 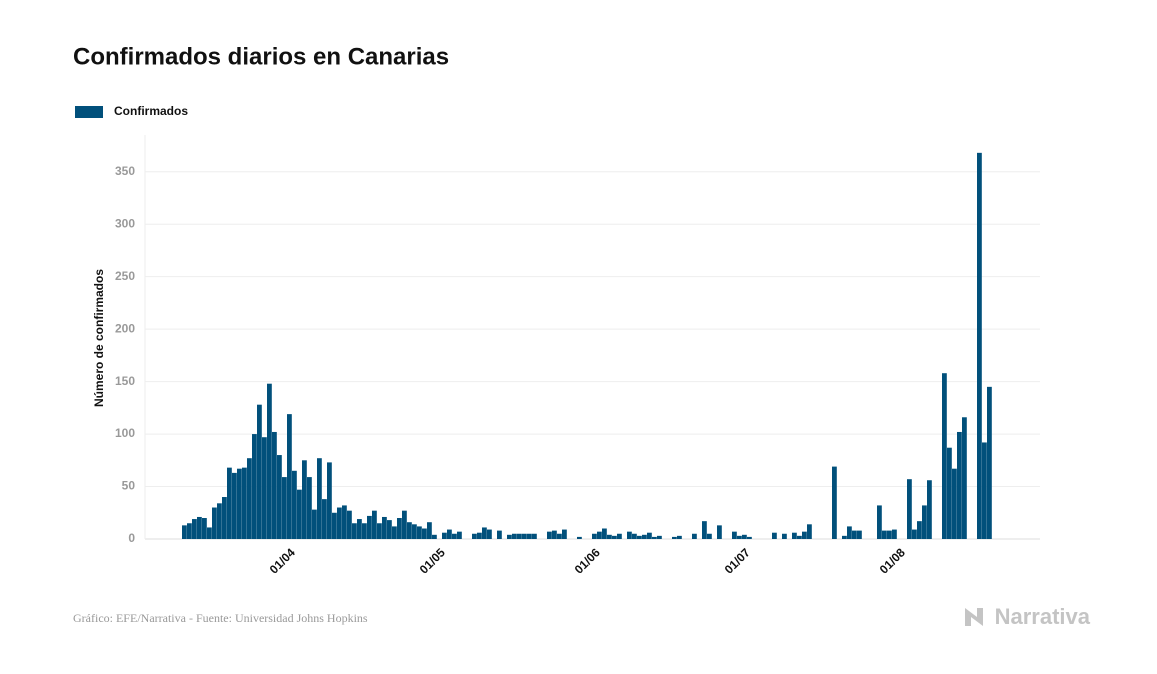 What do you see at coordinates (892, 560) in the screenshot?
I see `x-tick-label: 01/08` at bounding box center [892, 560].